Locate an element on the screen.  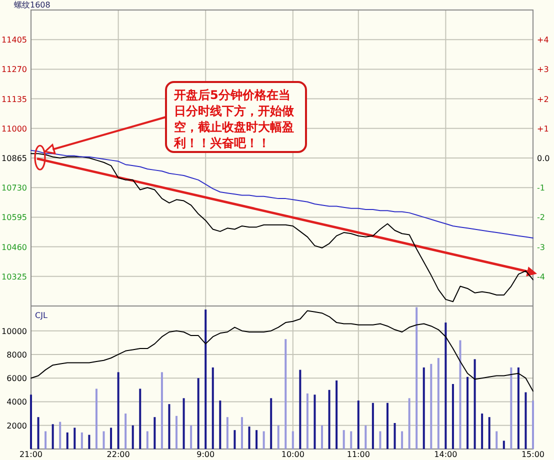
y-tick-label: 10325 is located at coordinates (14, 277).